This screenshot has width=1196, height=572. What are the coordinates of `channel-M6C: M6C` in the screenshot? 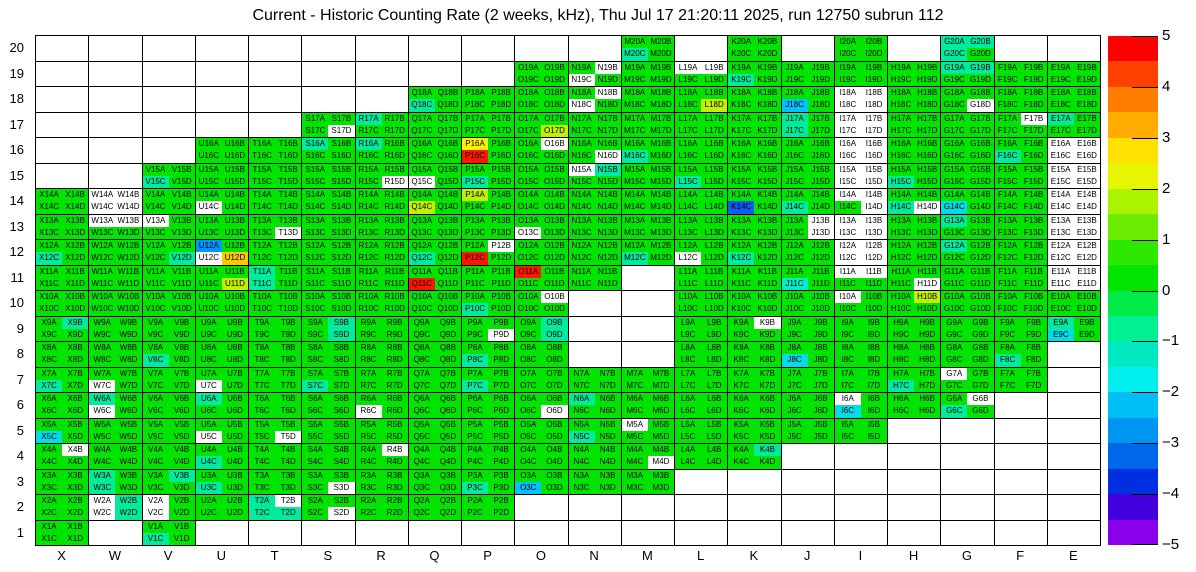 It's located at (634, 411).